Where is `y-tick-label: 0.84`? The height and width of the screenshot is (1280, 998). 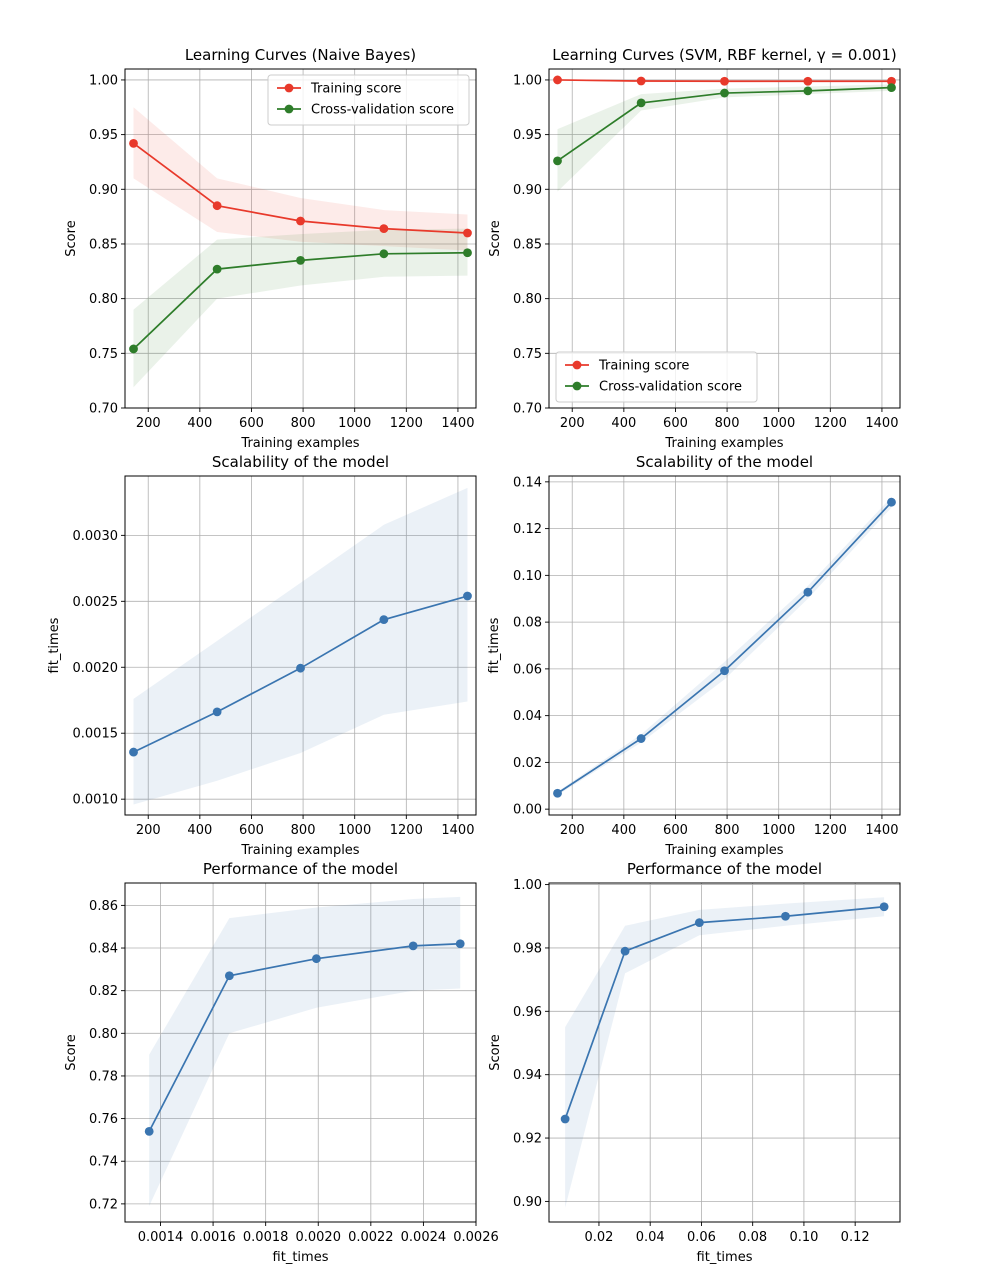
y-tick-label: 0.84 is located at coordinates (103, 949).